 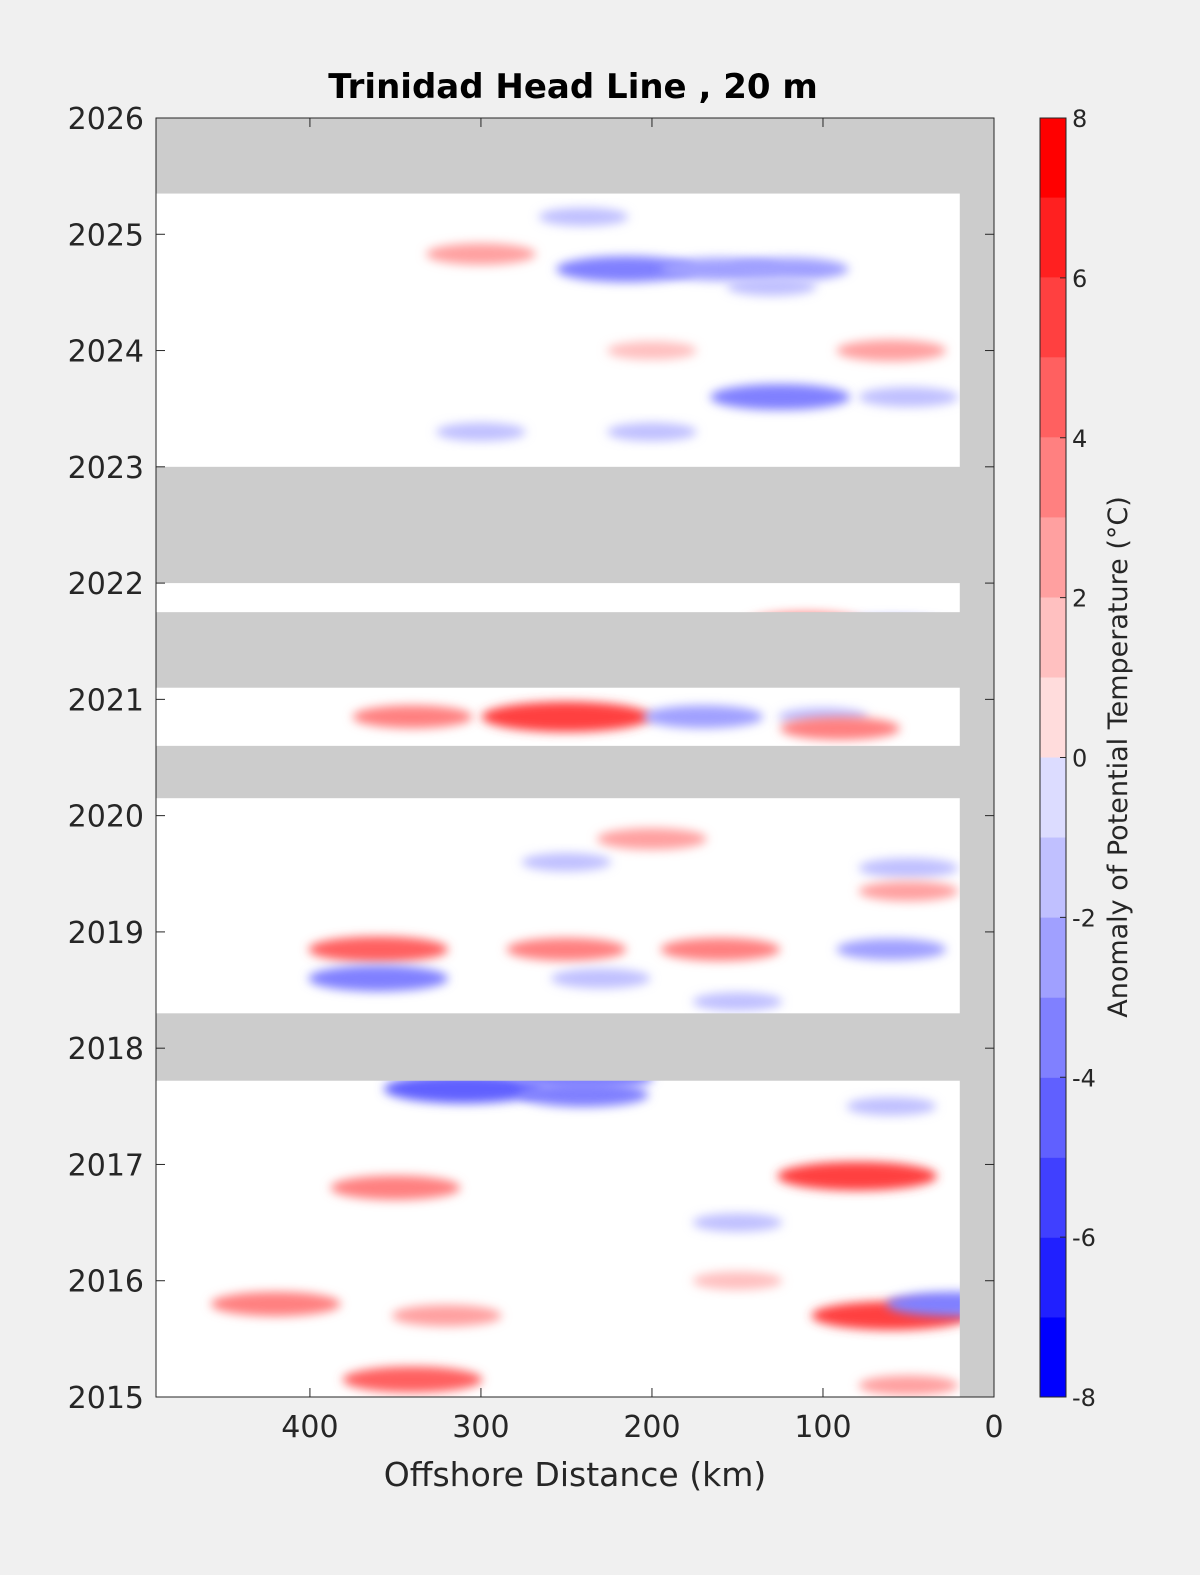 What do you see at coordinates (106, 468) in the screenshot?
I see `y-tick-label: 2023` at bounding box center [106, 468].